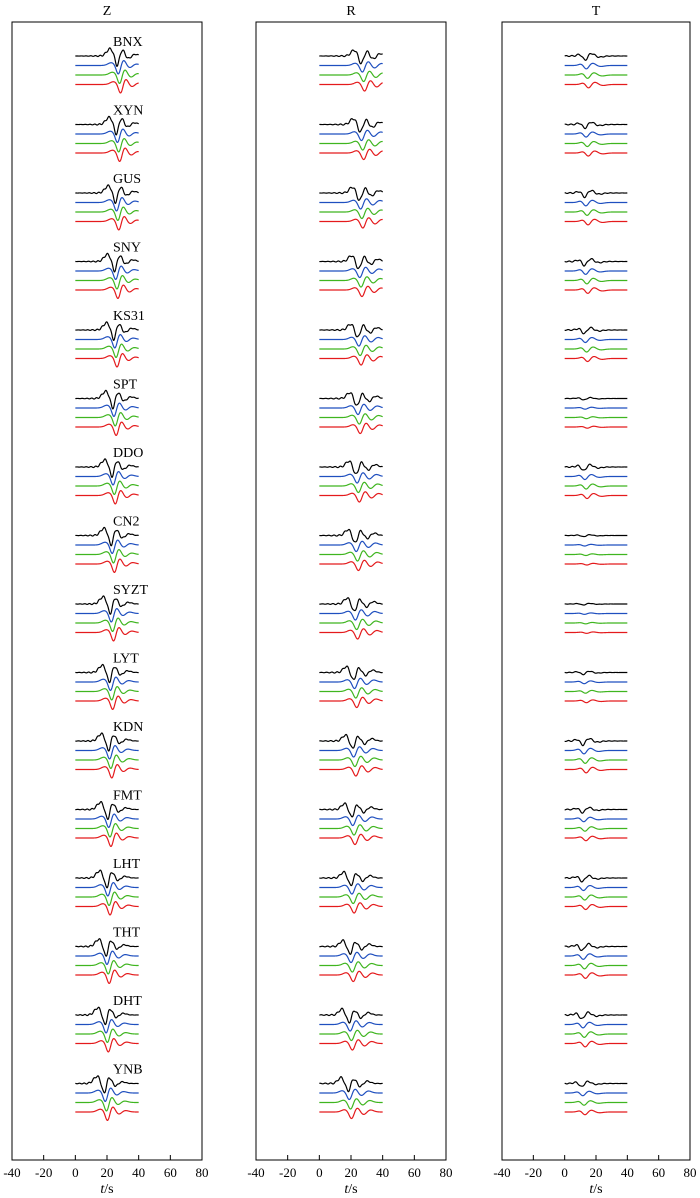 This screenshot has width=700, height=1198. I want to click on station-group-KDN, so click(351, 755).